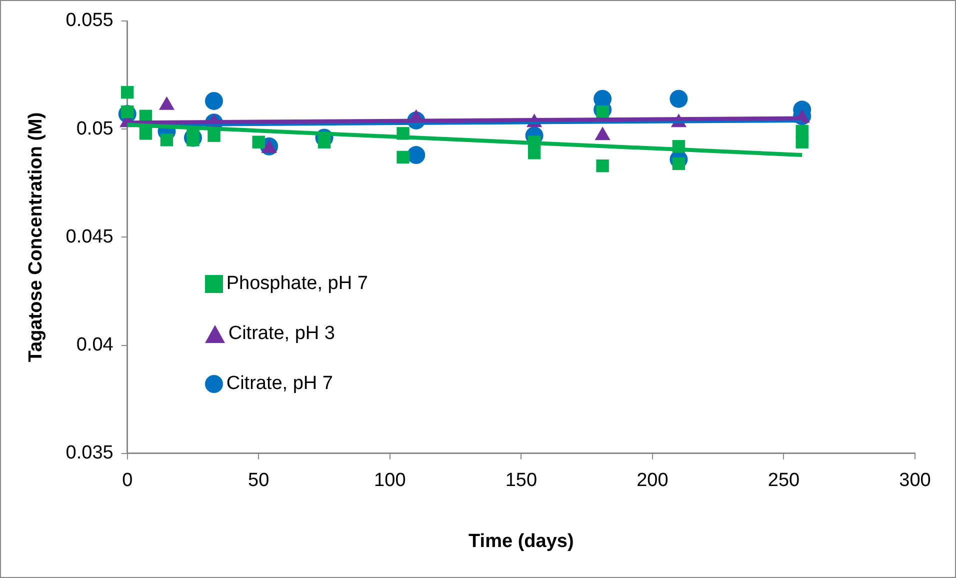  I want to click on x-tick-label: 50, so click(259, 481).